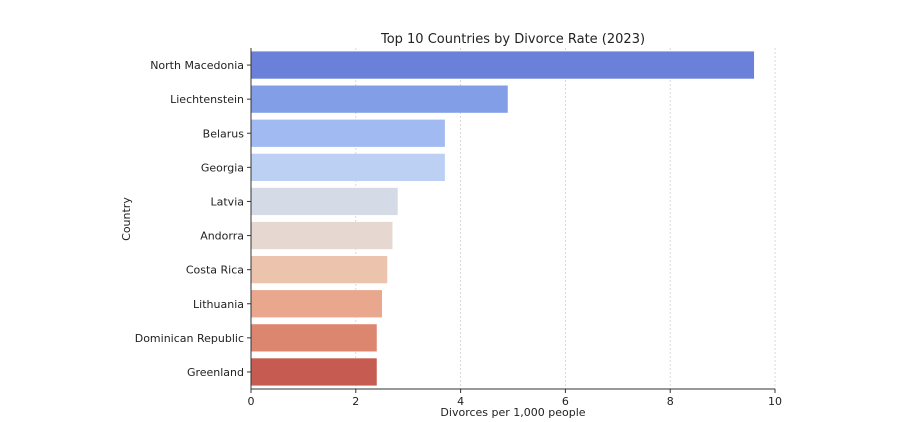 This screenshot has width=919, height=422. What do you see at coordinates (215, 372) in the screenshot?
I see `y-tick-label: Greenland` at bounding box center [215, 372].